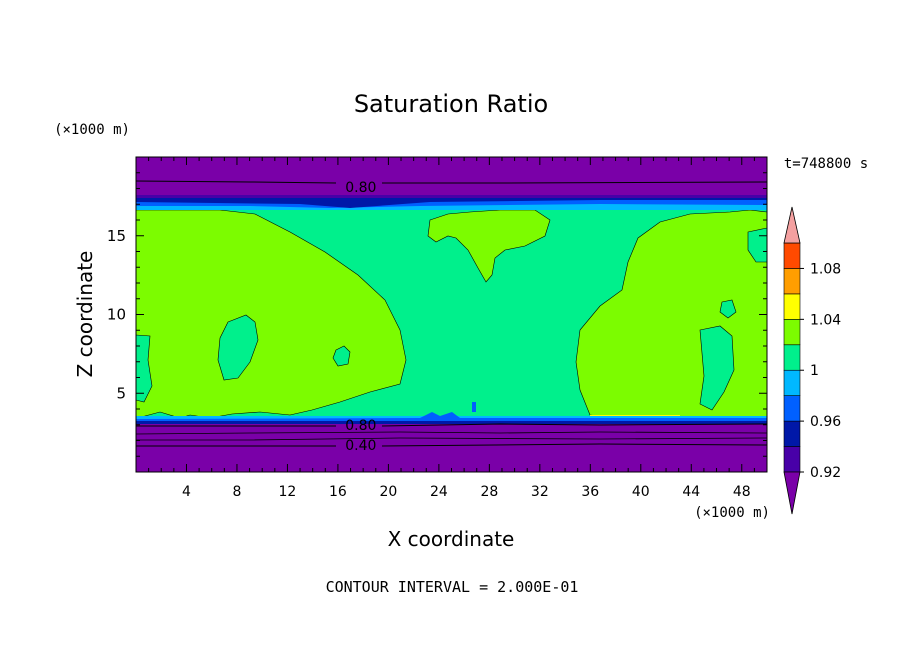 The height and width of the screenshot is (654, 904). What do you see at coordinates (360, 446) in the screenshot?
I see `contour-value-label: 0.40` at bounding box center [360, 446].